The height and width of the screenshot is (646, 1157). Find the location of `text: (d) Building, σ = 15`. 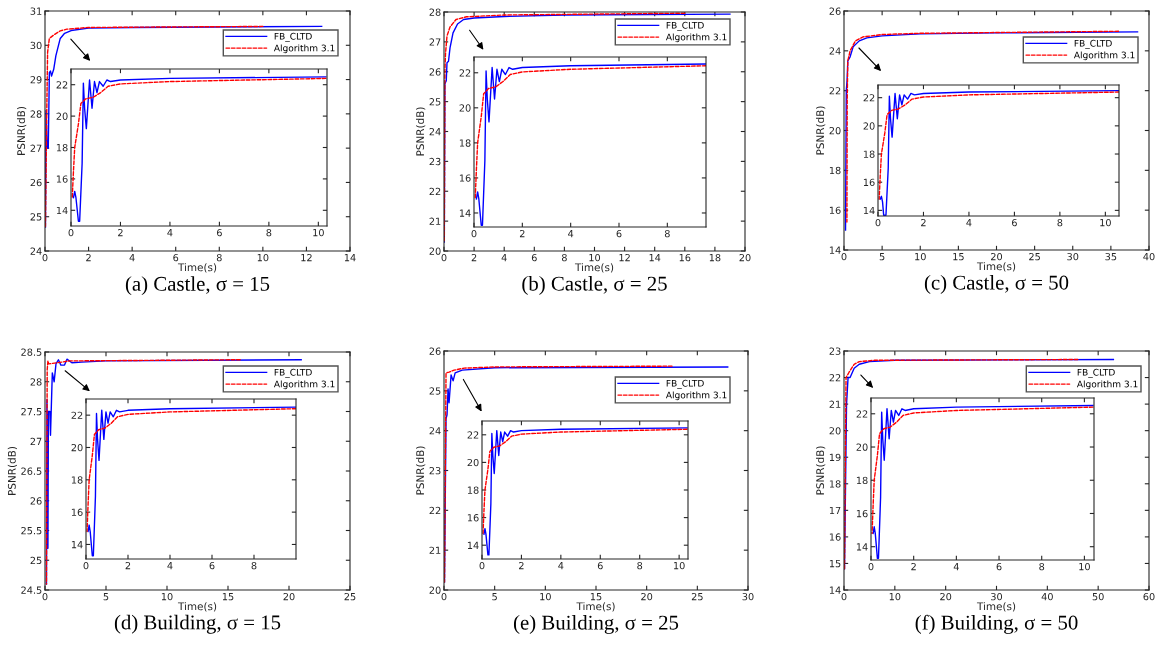

text: (d) Building, σ = 15 is located at coordinates (197, 624).